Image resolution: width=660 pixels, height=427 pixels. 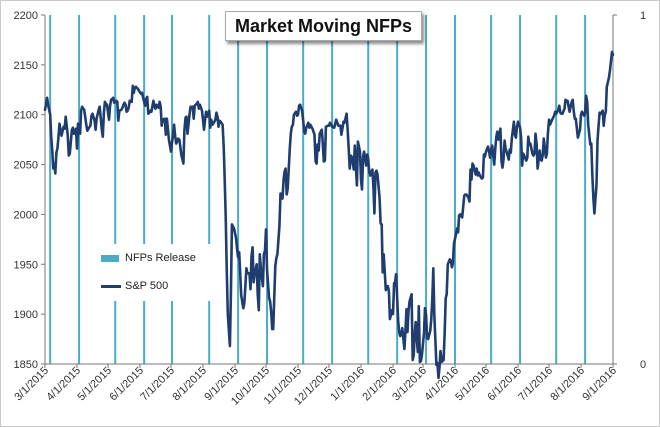 What do you see at coordinates (599, 384) in the screenshot?
I see `x-tick-label: 9/1/2016` at bounding box center [599, 384].